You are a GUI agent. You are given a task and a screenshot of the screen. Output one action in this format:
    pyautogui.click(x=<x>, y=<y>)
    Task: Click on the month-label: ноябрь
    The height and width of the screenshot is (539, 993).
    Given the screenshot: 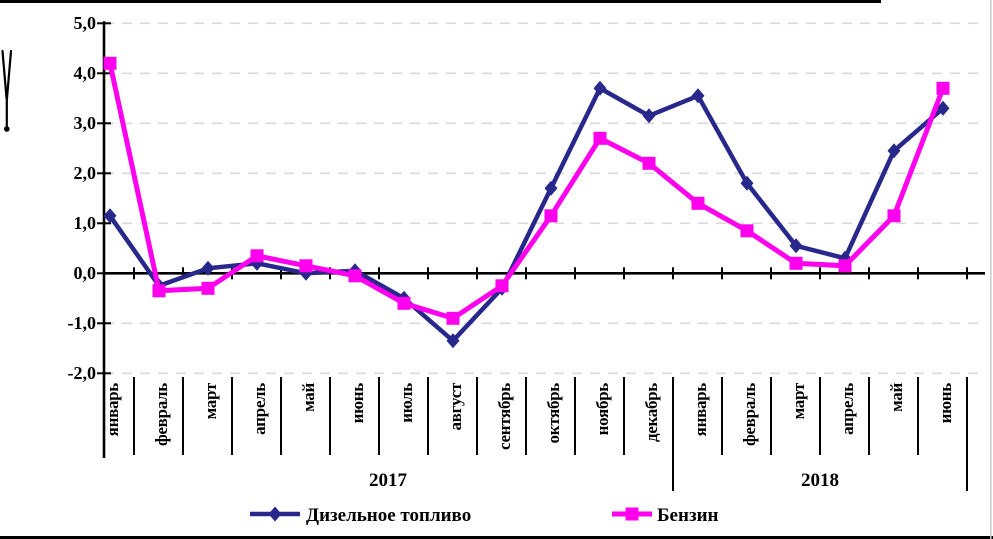 What is the action you would take?
    pyautogui.click(x=602, y=409)
    